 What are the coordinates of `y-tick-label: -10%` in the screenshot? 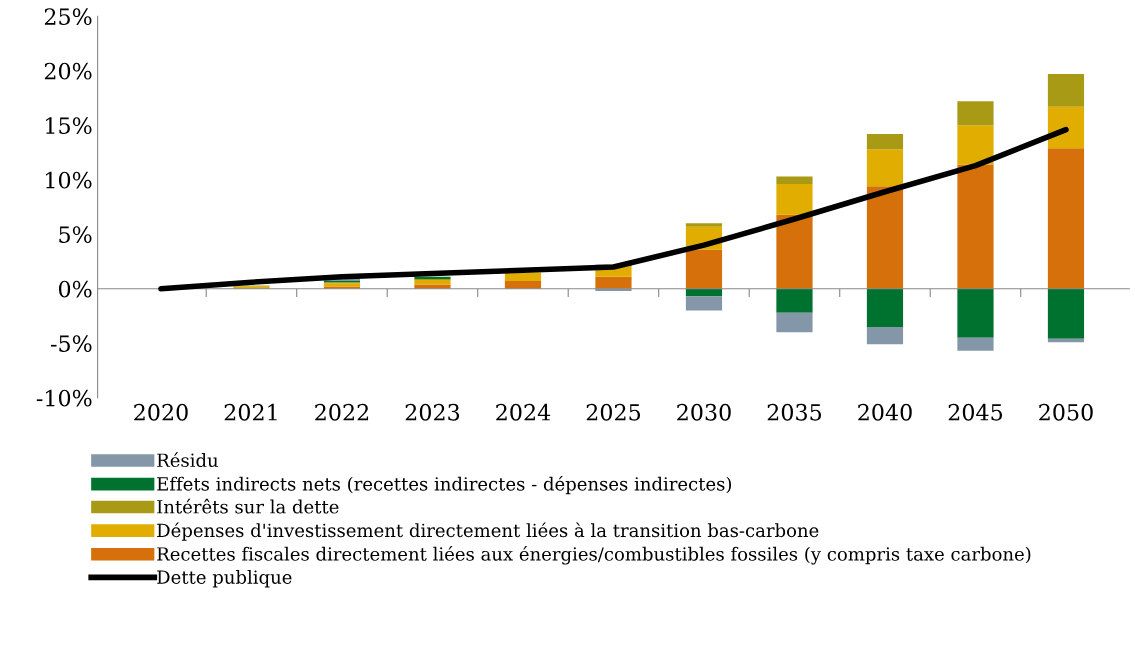 It's located at (64, 398).